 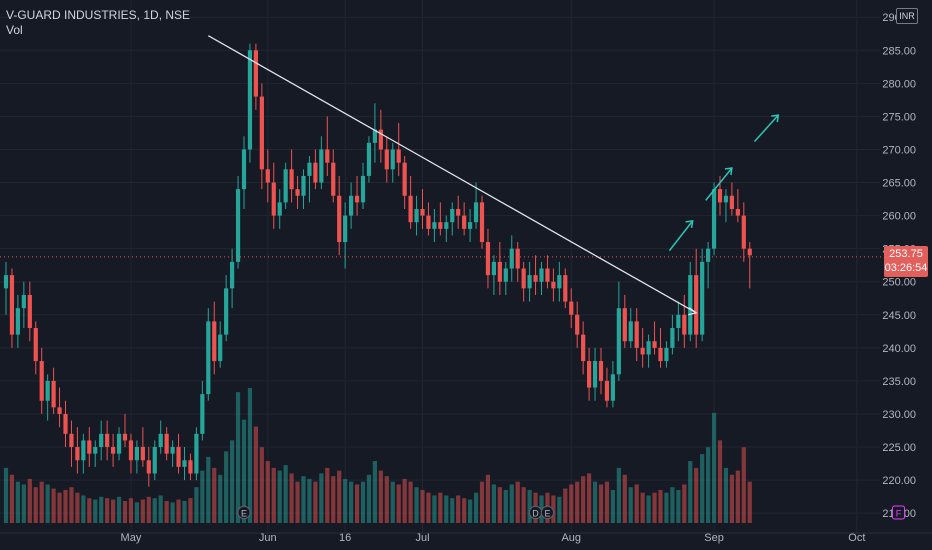 I want to click on x-tick-label: Aug, so click(x=571, y=538).